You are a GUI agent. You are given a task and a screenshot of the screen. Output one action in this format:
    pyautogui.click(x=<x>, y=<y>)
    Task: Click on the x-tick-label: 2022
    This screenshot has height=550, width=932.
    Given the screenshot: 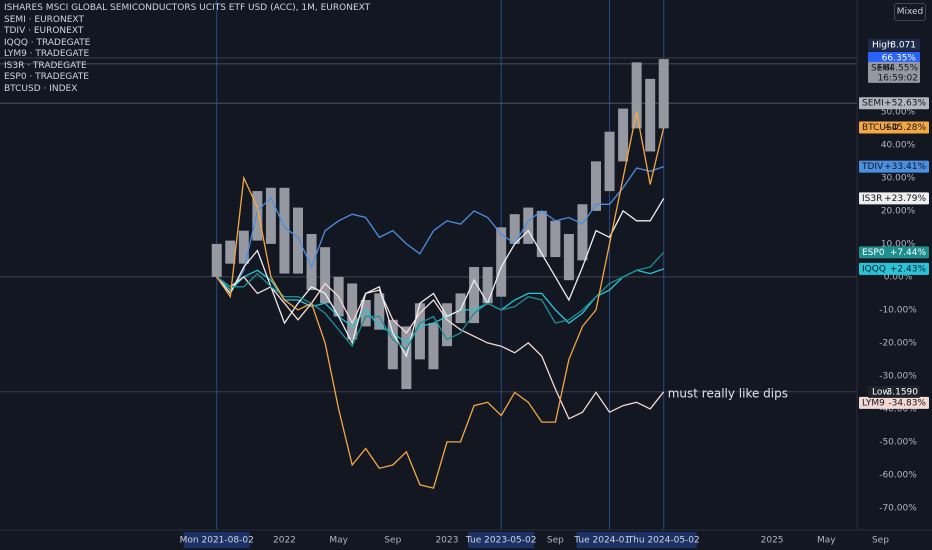 What is the action you would take?
    pyautogui.click(x=284, y=541)
    